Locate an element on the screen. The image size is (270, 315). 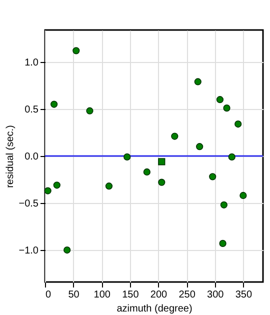
y-tick-label: 1.0 is located at coordinates (31, 62).